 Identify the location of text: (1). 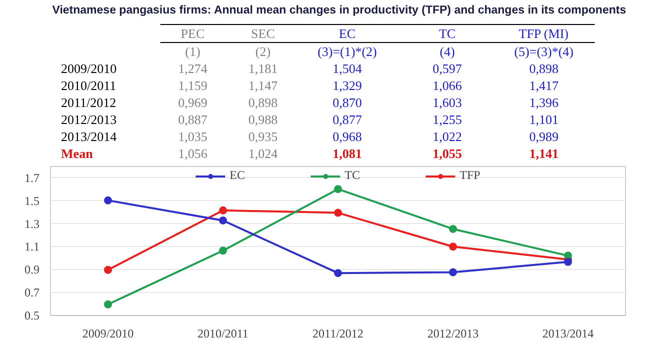
(192, 51).